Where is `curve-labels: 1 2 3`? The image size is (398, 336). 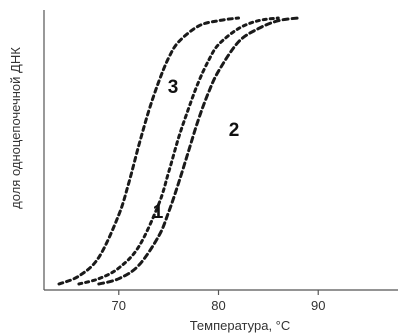 curve-labels: 1 2 3 is located at coordinates (196, 150).